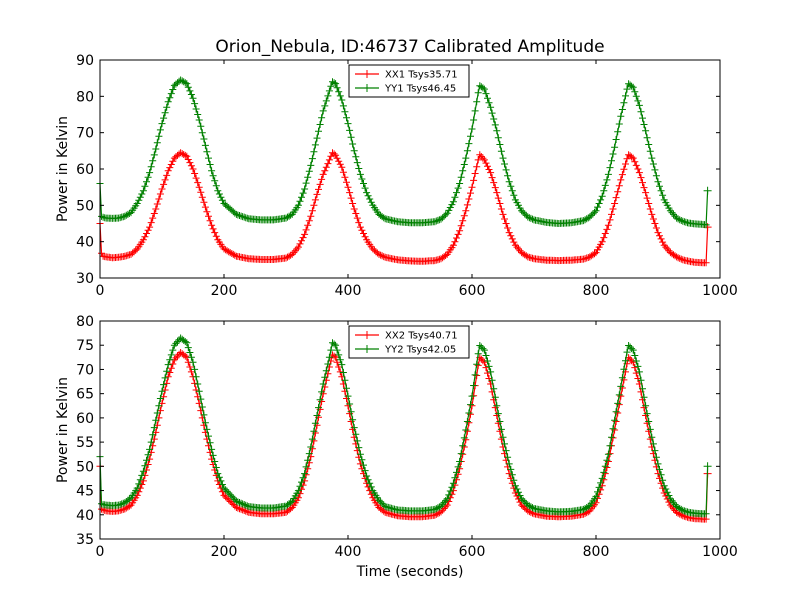 Image resolution: width=800 pixels, height=600 pixels. What do you see at coordinates (421, 336) in the screenshot?
I see `legend-label: XX2 Tsys40.71` at bounding box center [421, 336].